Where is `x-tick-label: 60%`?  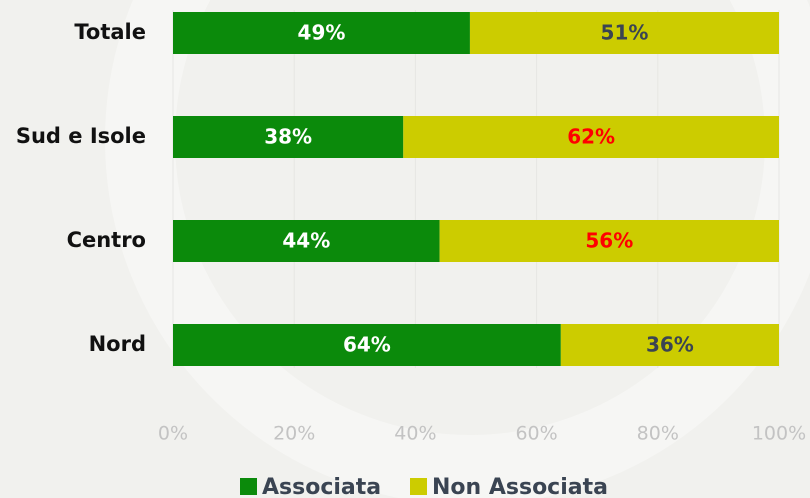 x-tick-label: 60% is located at coordinates (536, 434).